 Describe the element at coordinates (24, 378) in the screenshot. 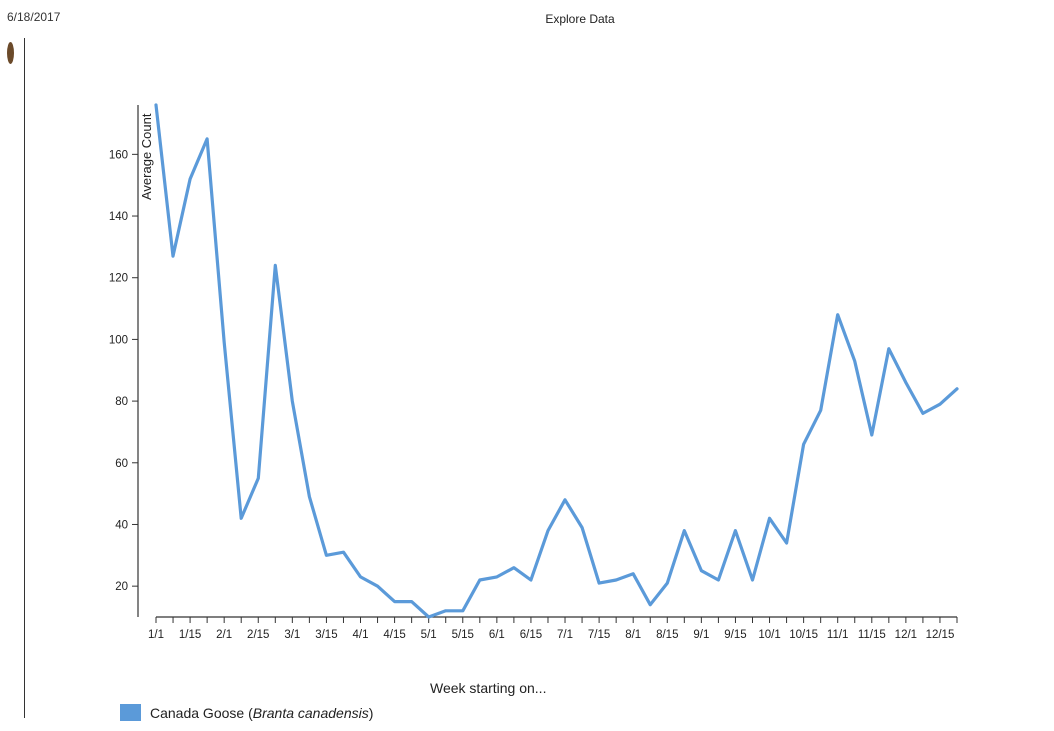

I see `page-margin-rule` at that location.